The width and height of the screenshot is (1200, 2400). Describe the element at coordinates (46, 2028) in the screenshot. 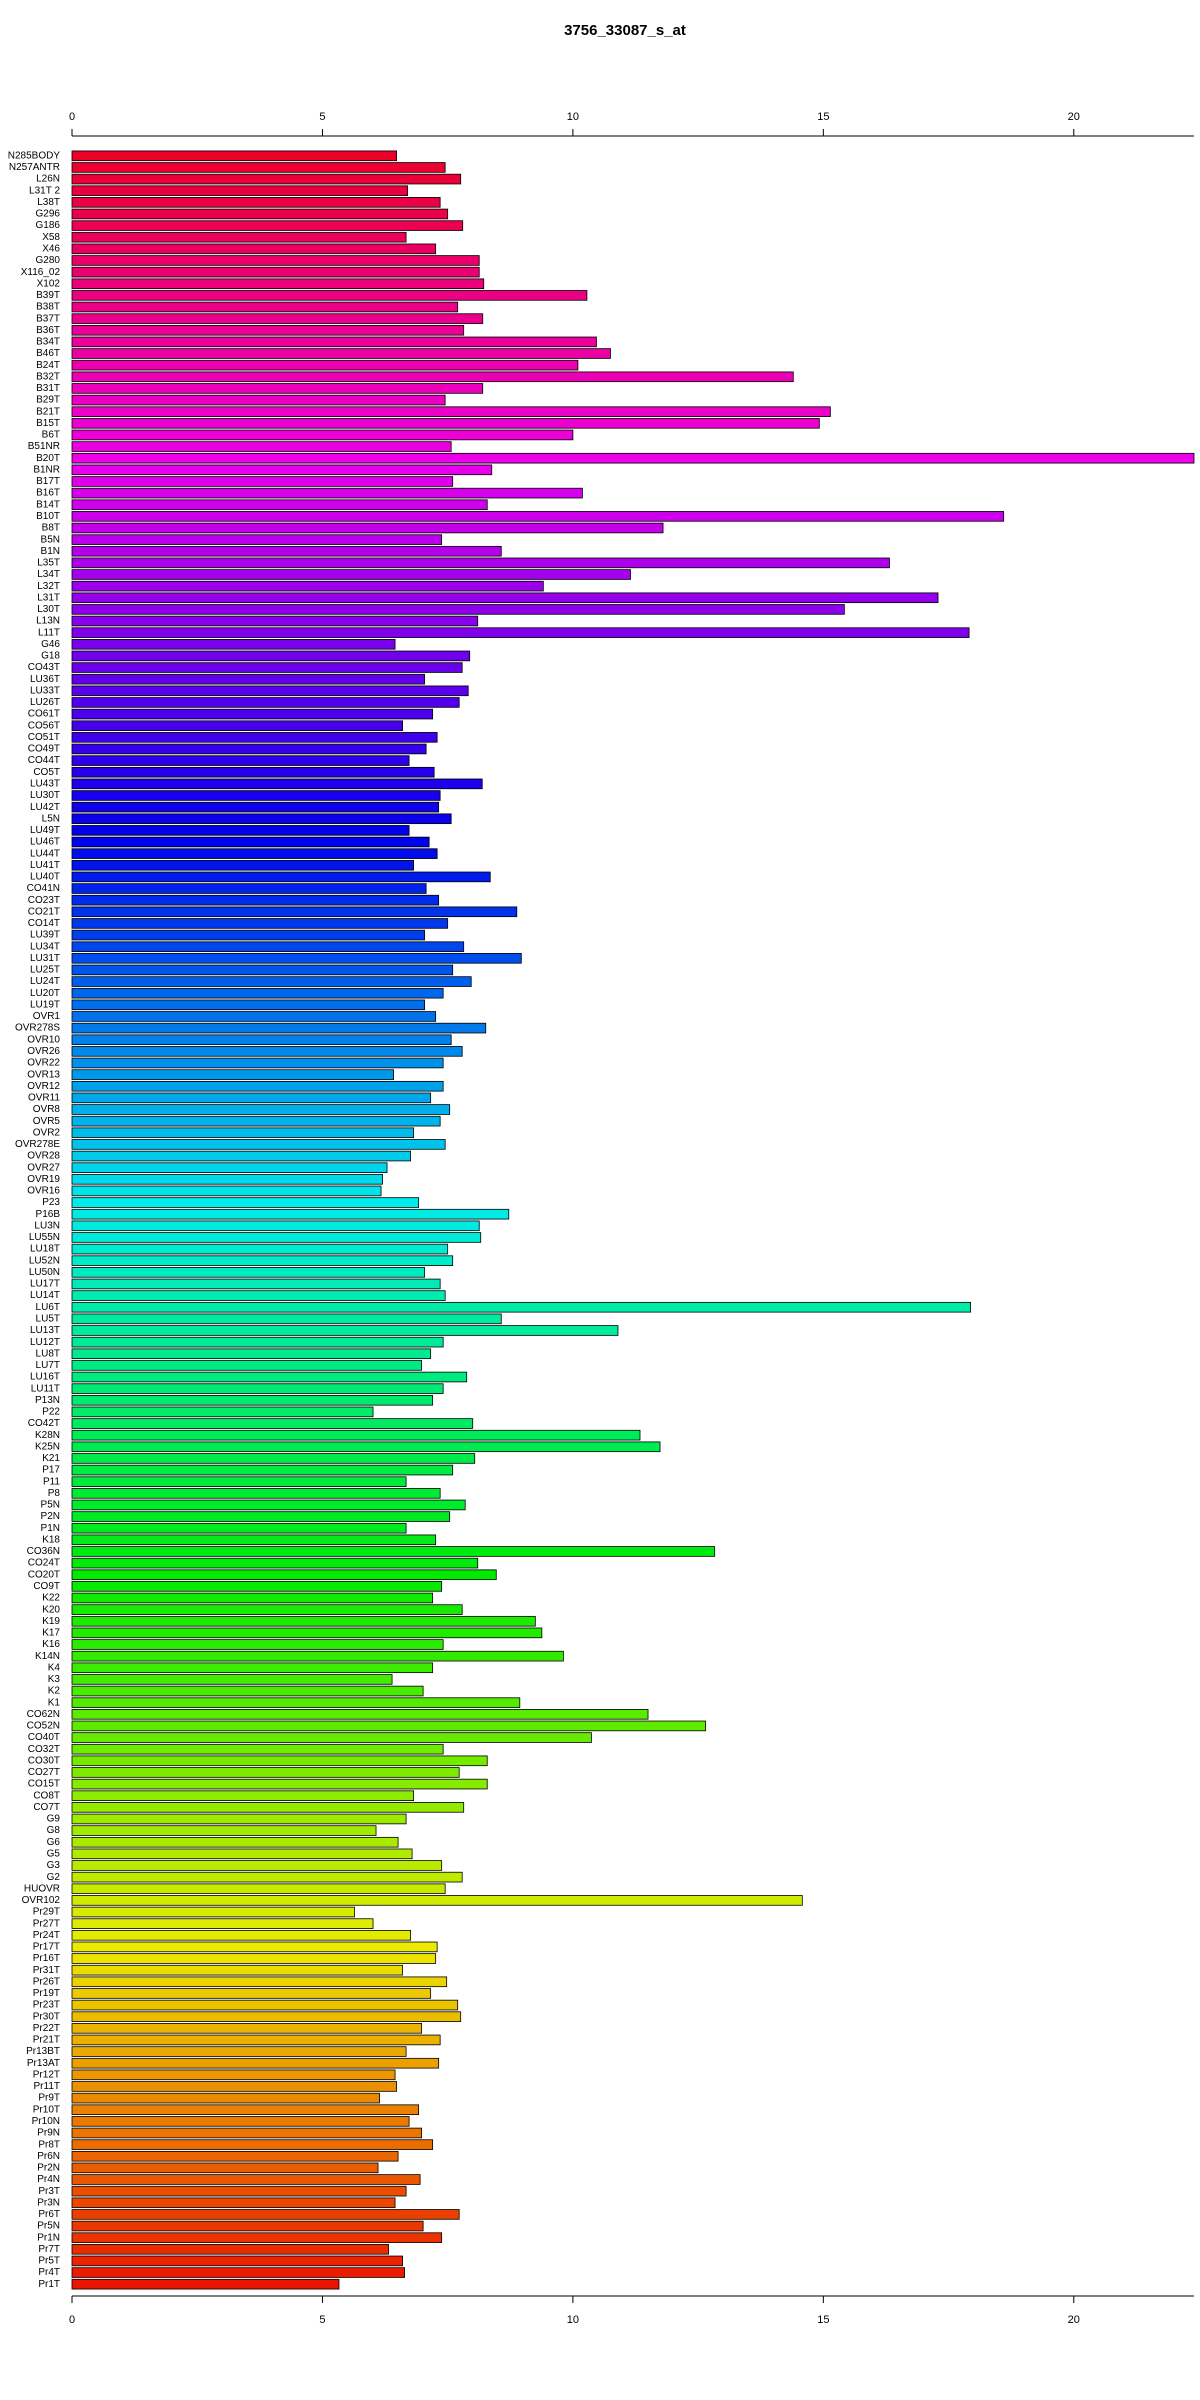

I see `category-label: Pr22T` at that location.